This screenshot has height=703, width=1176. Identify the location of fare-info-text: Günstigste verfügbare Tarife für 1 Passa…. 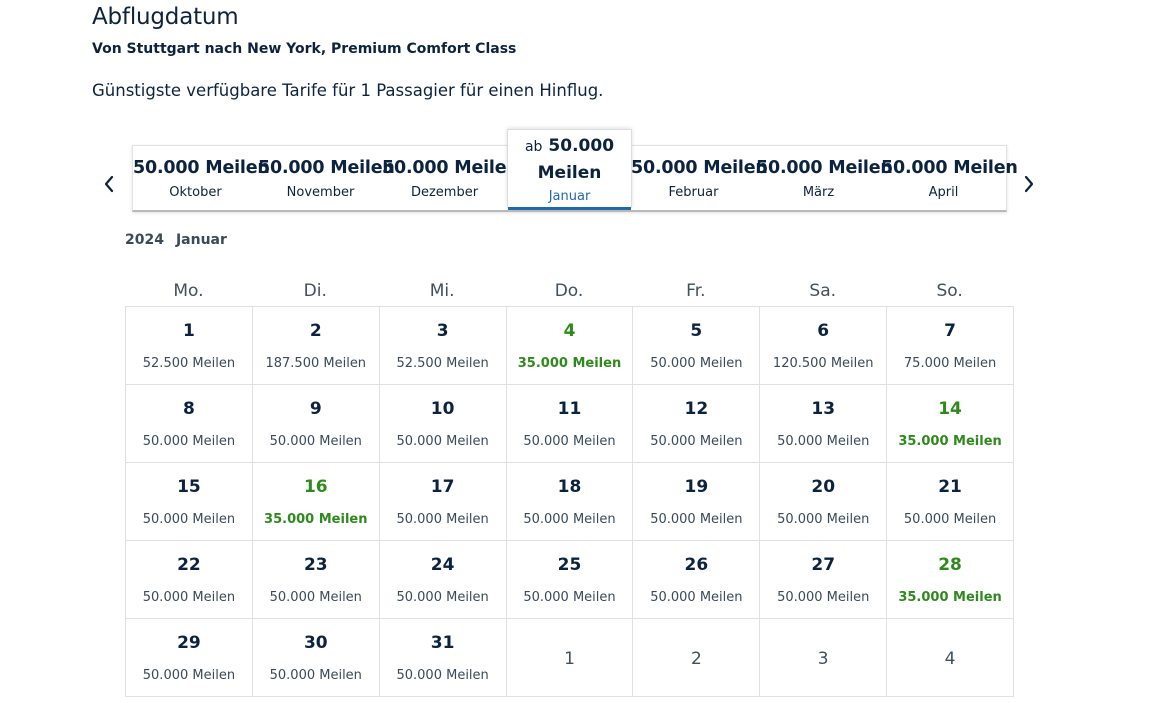
(348, 90).